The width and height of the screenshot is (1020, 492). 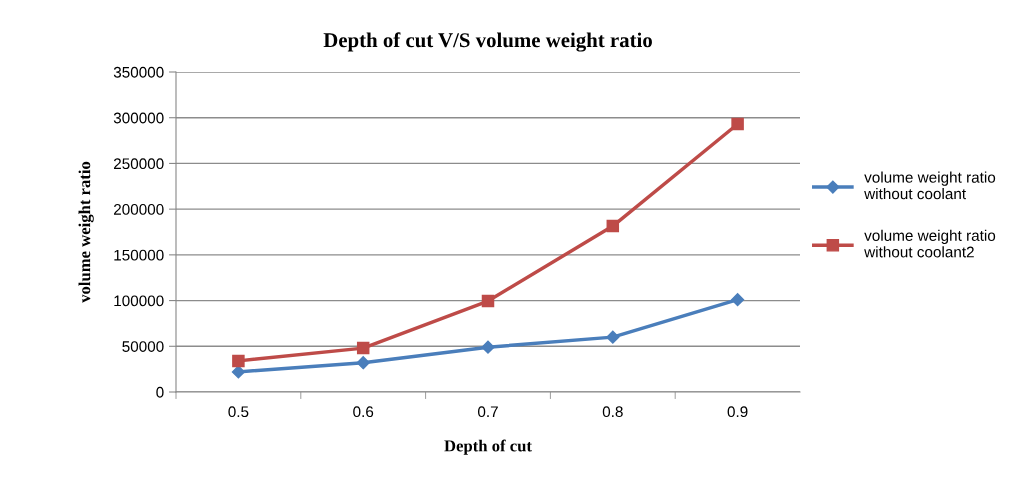 I want to click on x-tick-label: 0.9, so click(x=737, y=412).